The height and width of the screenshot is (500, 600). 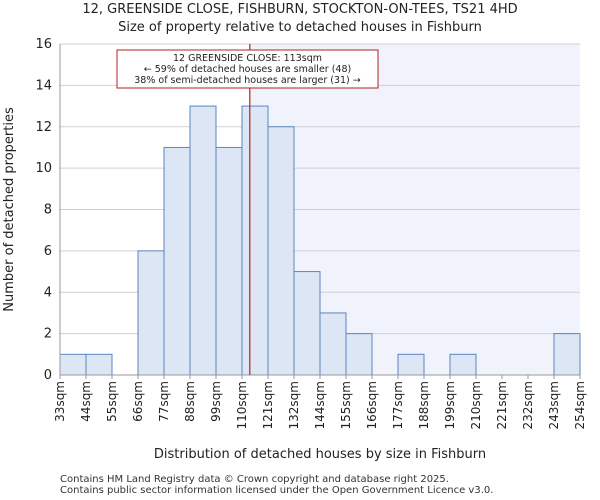 I want to click on x-tick-label: 155sqm, so click(x=346, y=405).